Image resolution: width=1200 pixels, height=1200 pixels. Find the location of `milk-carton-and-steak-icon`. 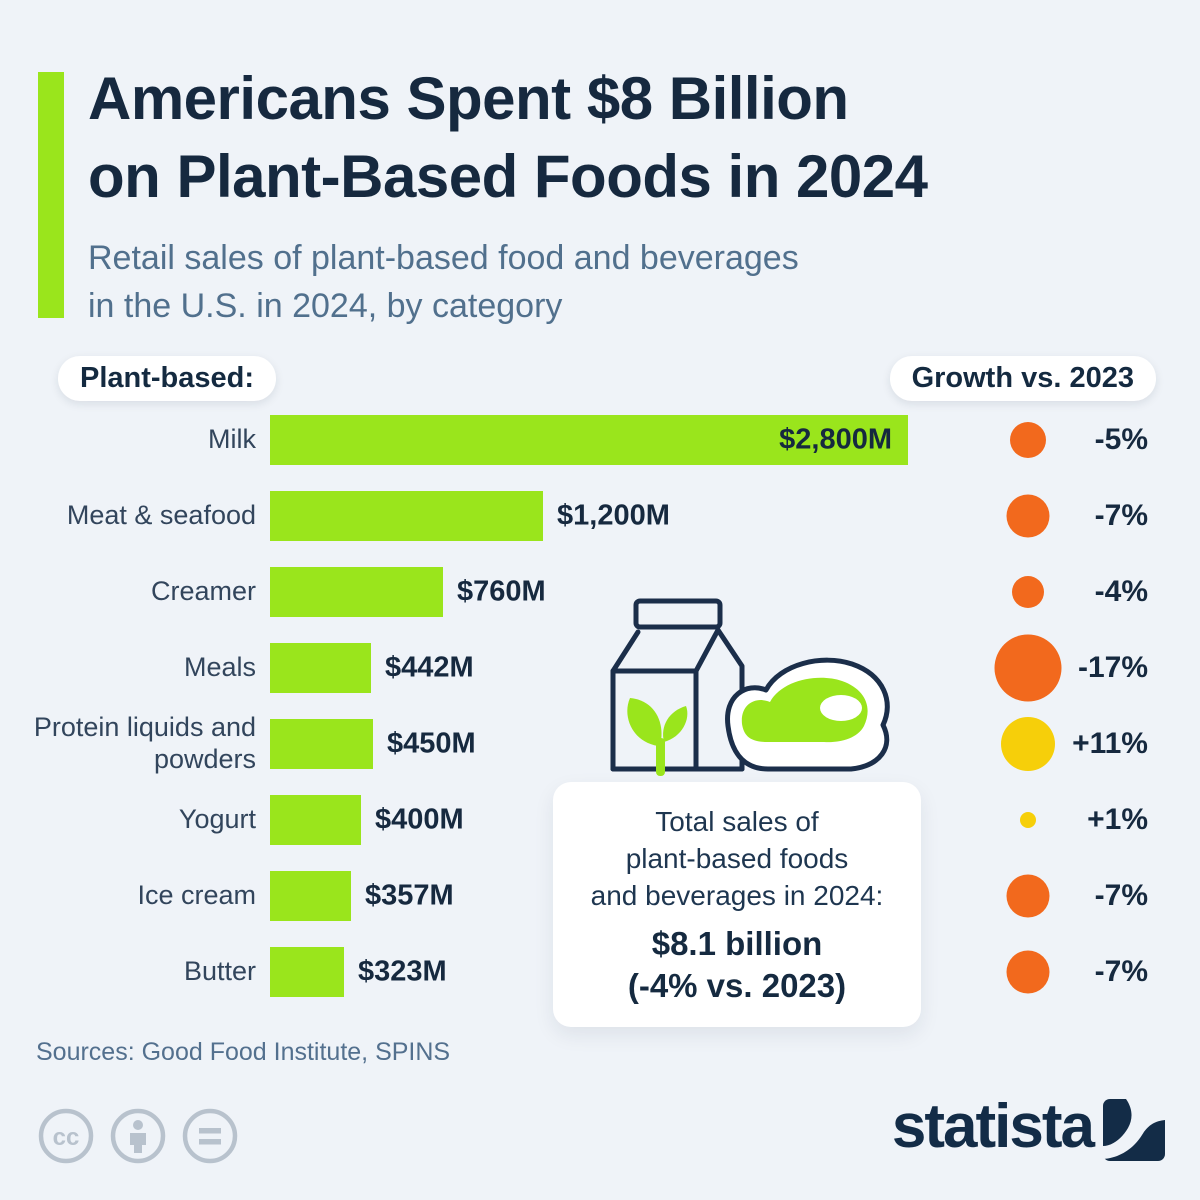

milk-carton-and-steak-icon is located at coordinates (750, 687).